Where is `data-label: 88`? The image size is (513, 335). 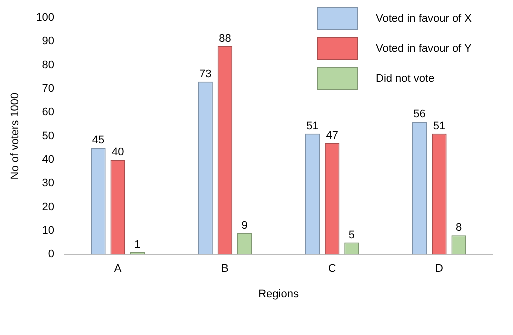
data-label: 88 is located at coordinates (225, 38).